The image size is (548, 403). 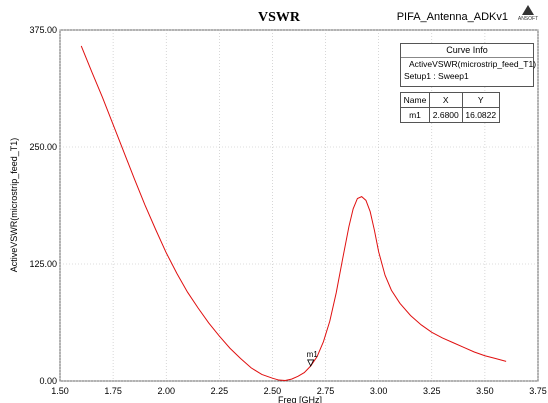 I want to click on curve-info-header: Curve Info, so click(x=467, y=51).